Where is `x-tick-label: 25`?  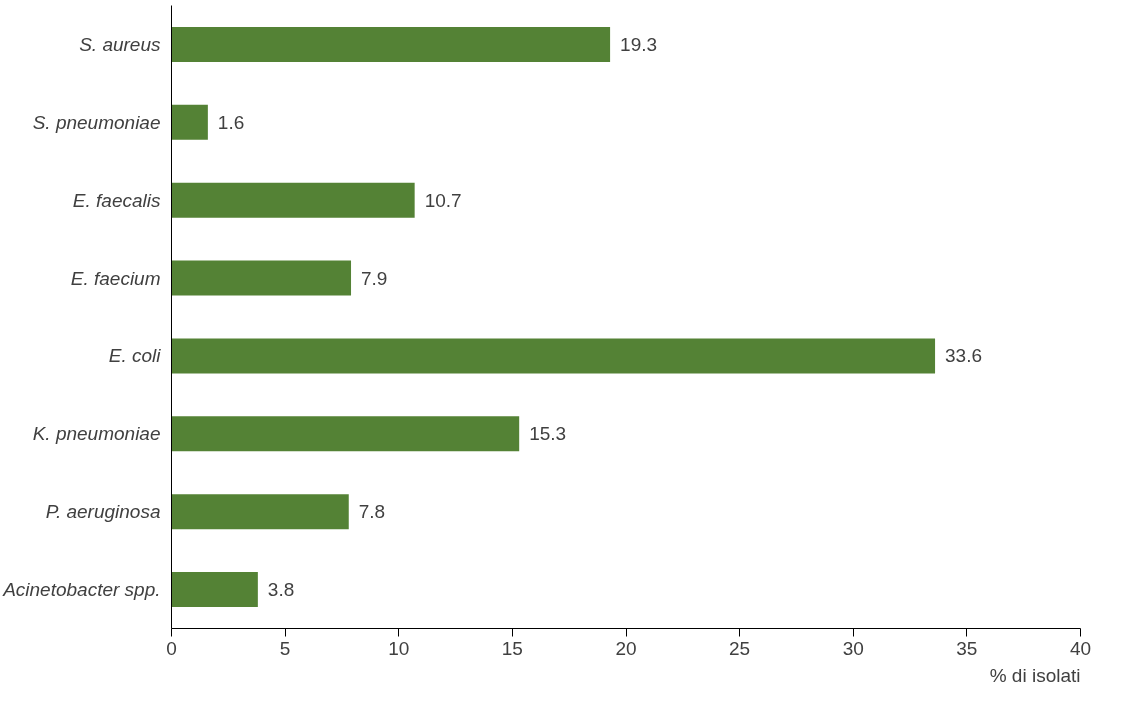 x-tick-label: 25 is located at coordinates (740, 648).